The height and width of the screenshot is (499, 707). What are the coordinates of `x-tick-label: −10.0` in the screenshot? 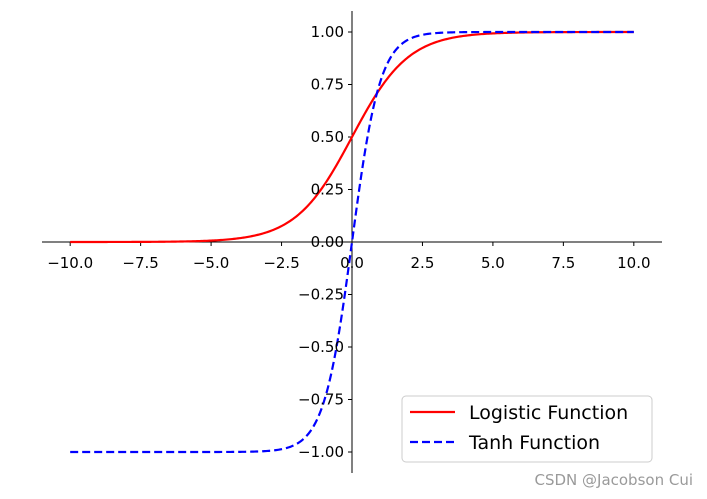 It's located at (70, 263).